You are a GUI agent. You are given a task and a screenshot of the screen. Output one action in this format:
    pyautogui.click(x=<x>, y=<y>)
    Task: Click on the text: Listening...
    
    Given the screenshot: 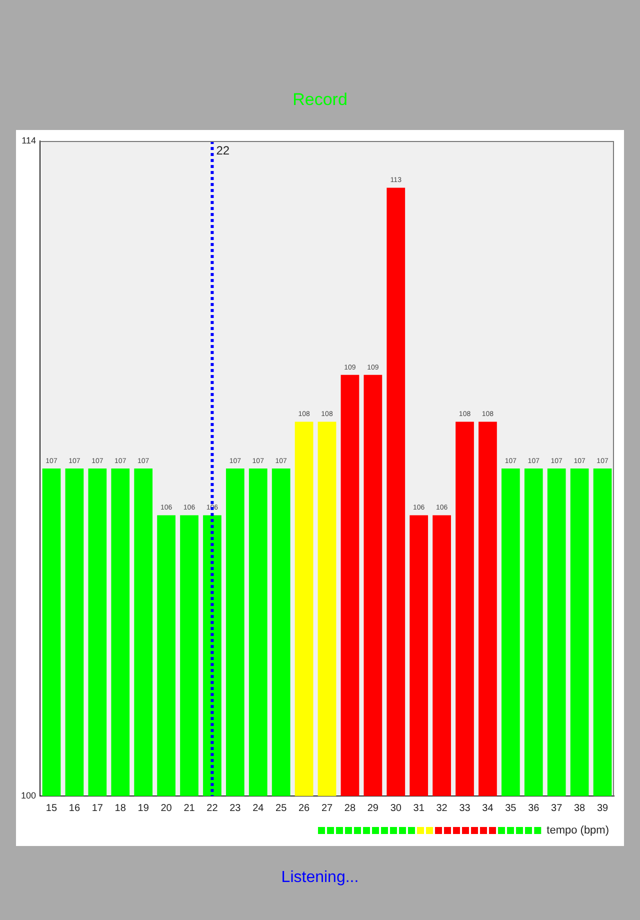 What is the action you would take?
    pyautogui.click(x=320, y=877)
    